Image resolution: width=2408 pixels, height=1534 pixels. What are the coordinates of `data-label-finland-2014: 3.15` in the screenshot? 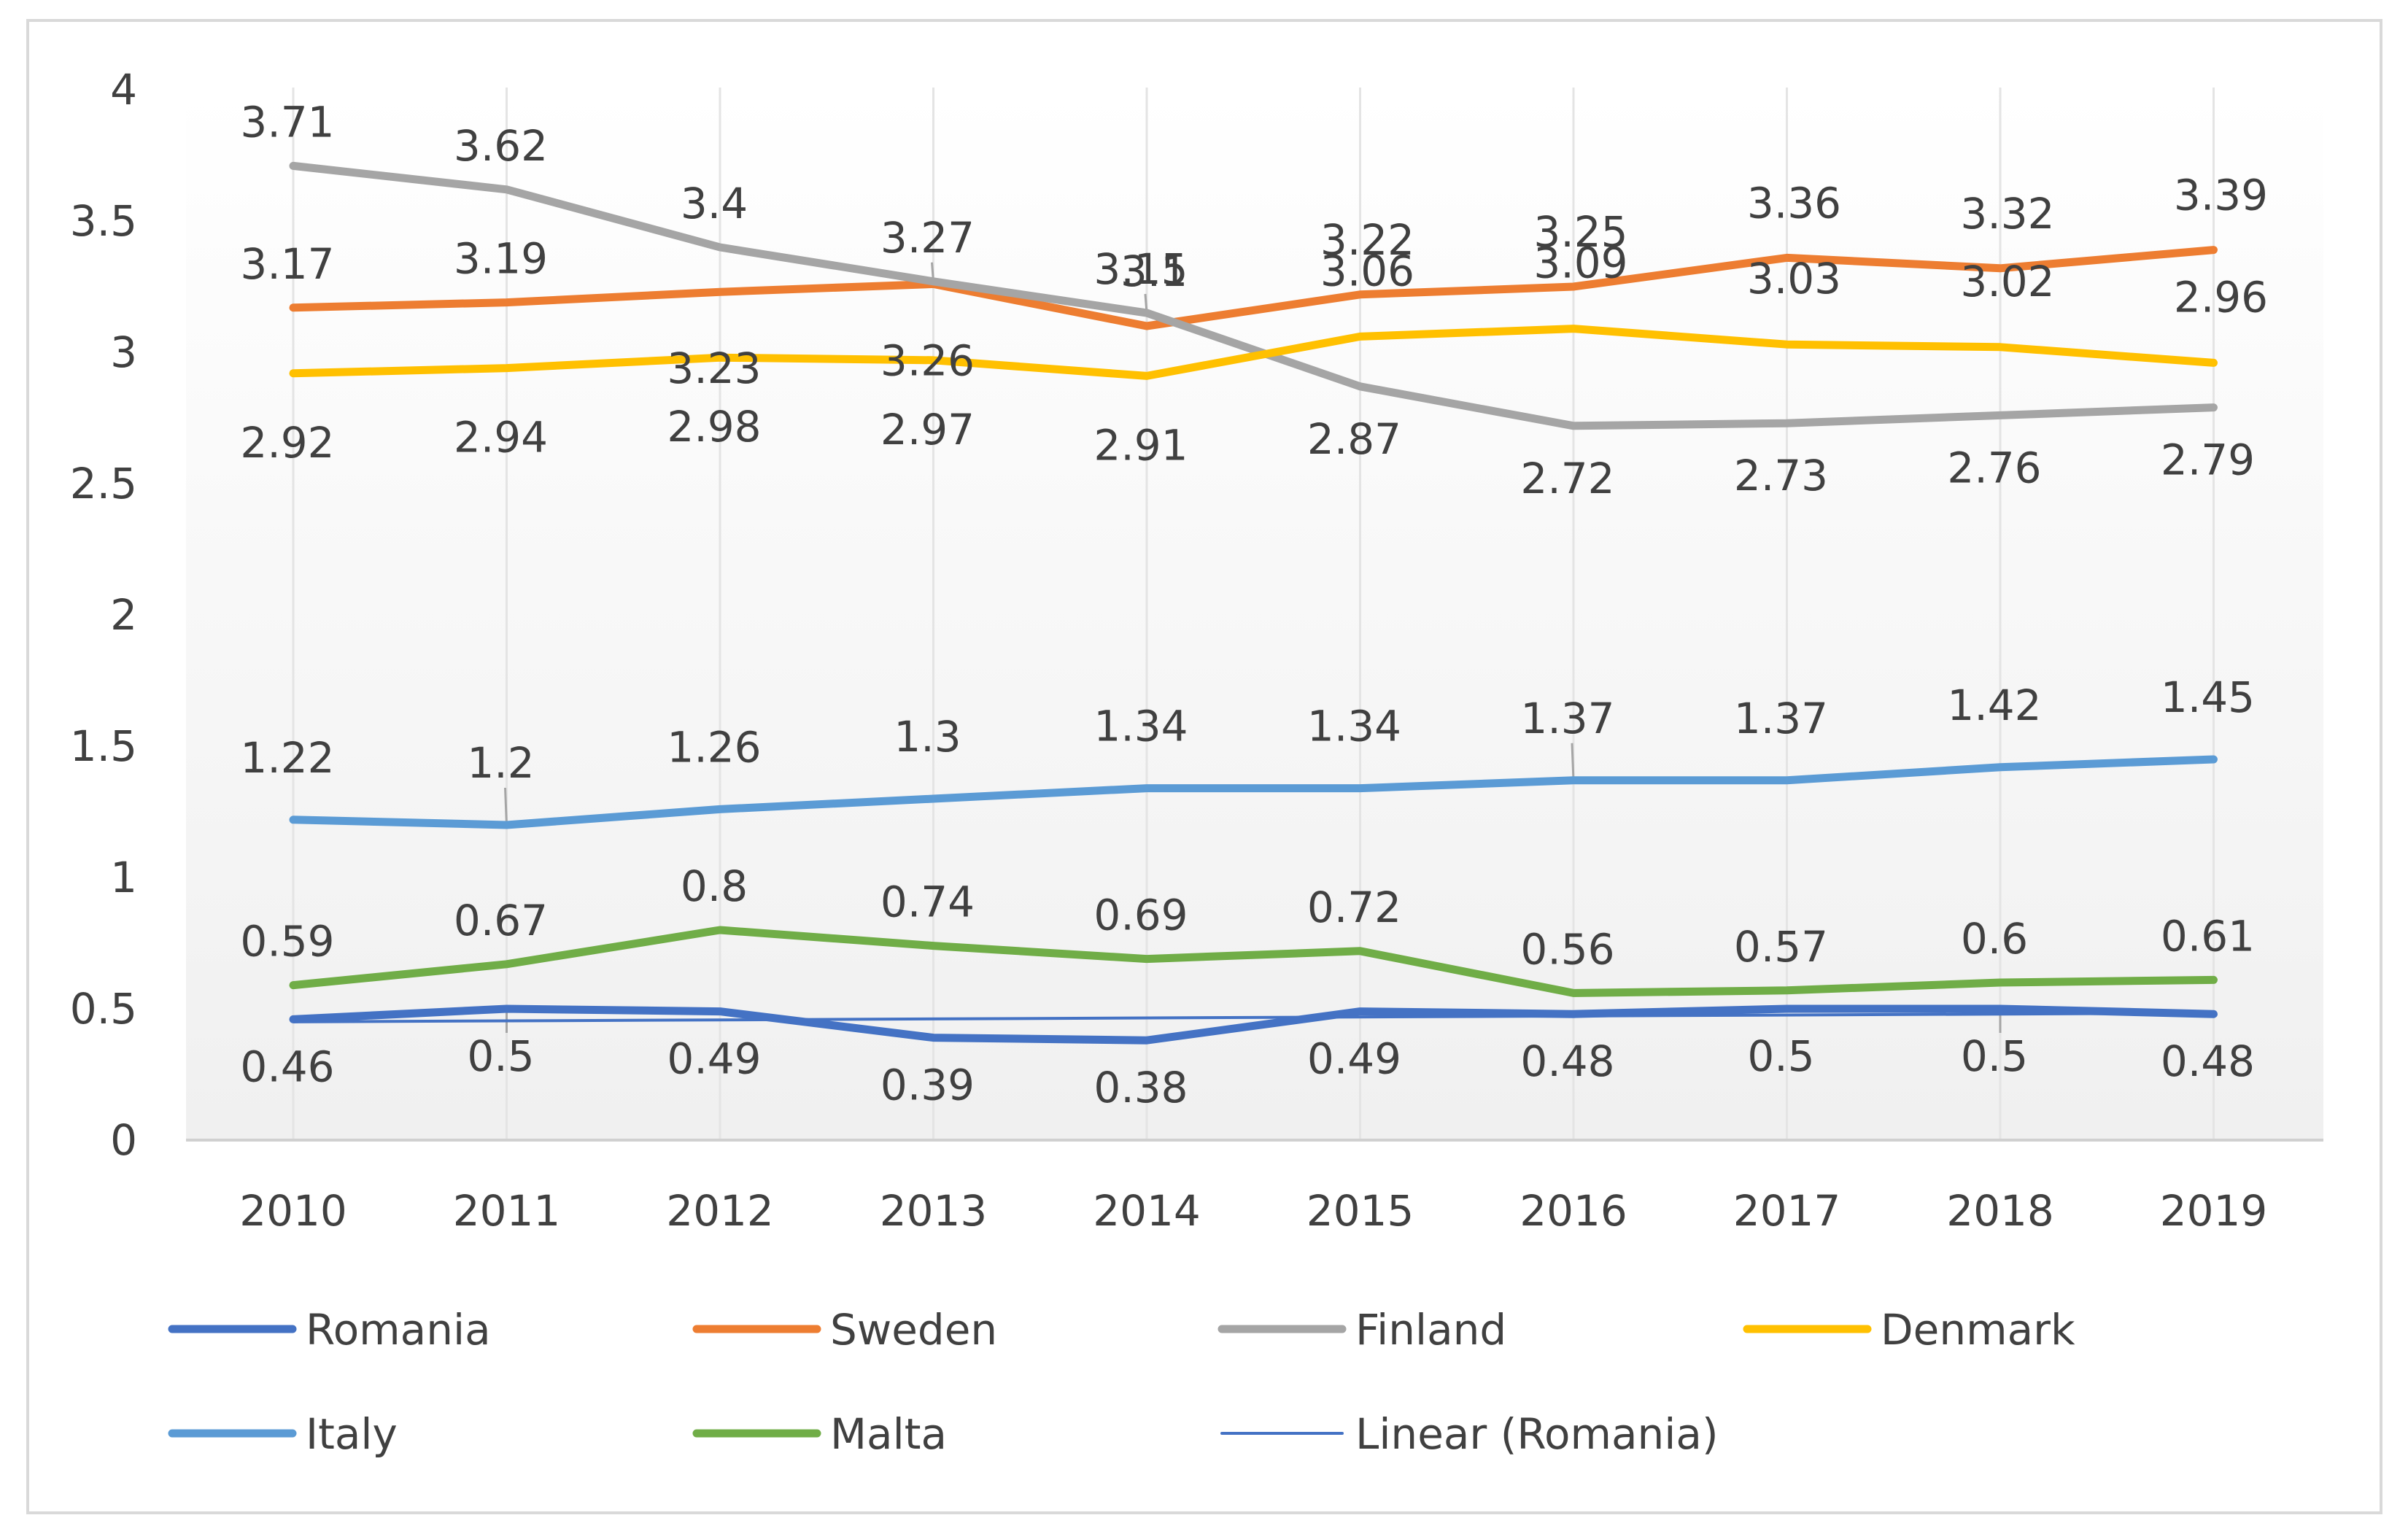 It's located at (1140, 269).